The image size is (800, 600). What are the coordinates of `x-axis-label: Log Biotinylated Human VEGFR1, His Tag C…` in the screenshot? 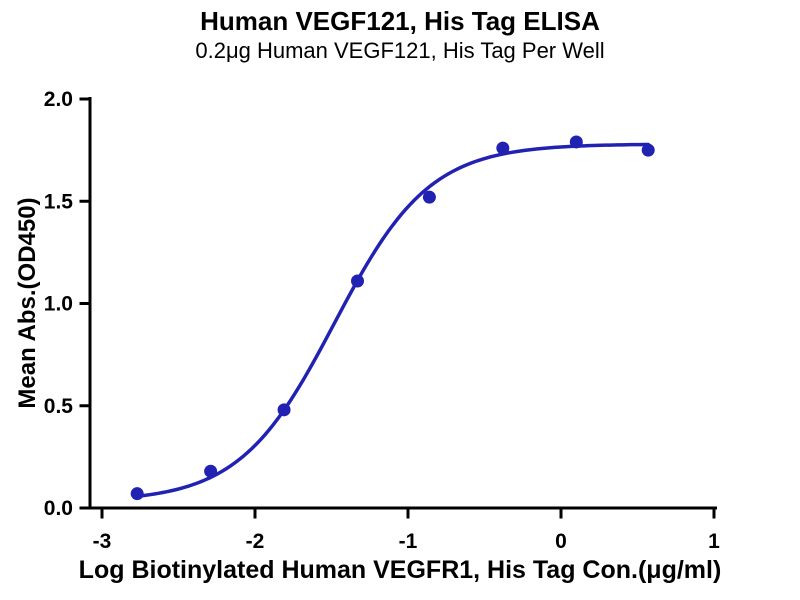 It's located at (400, 570).